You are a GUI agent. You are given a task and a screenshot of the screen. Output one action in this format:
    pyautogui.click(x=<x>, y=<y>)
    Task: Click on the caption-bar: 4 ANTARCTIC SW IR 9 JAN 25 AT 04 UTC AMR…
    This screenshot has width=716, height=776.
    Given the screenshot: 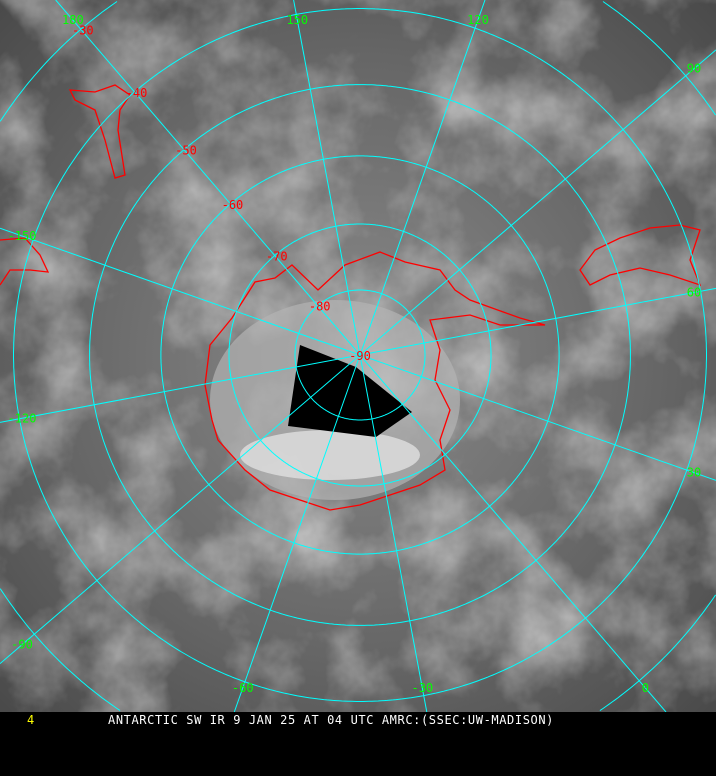 What is the action you would take?
    pyautogui.click(x=358, y=720)
    